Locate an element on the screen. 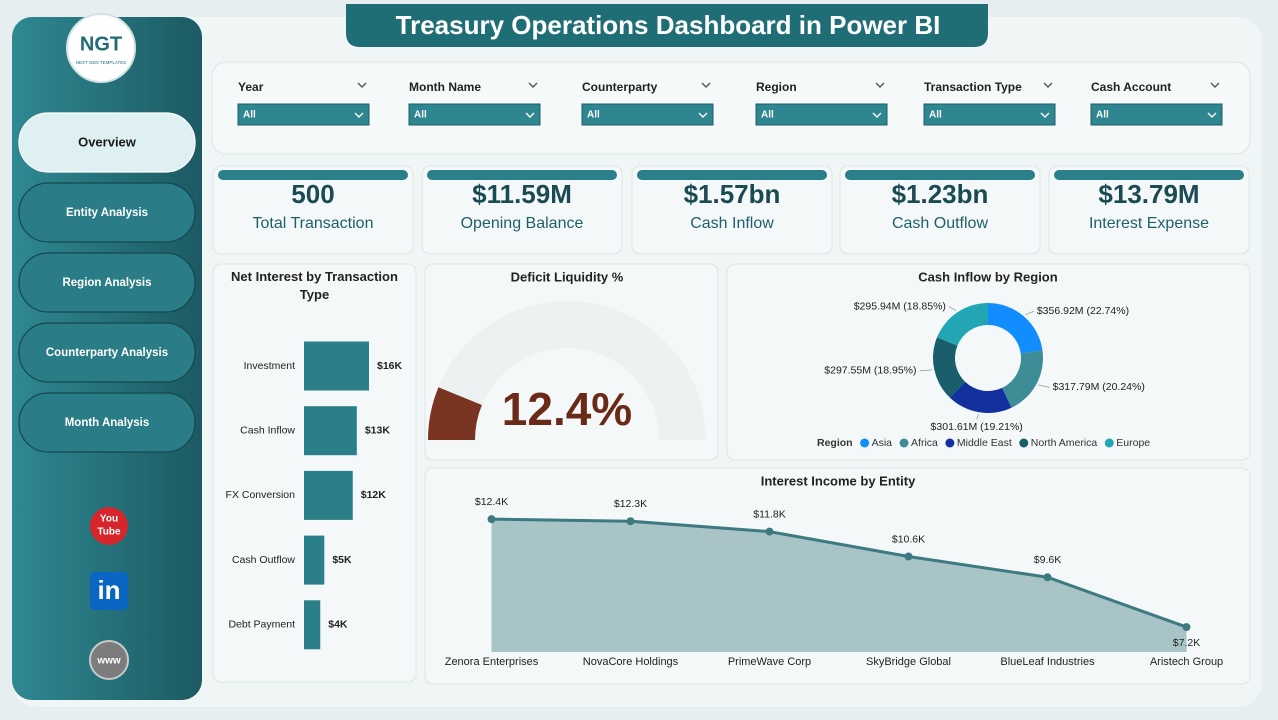  data-label: $12.4K is located at coordinates (491, 502).